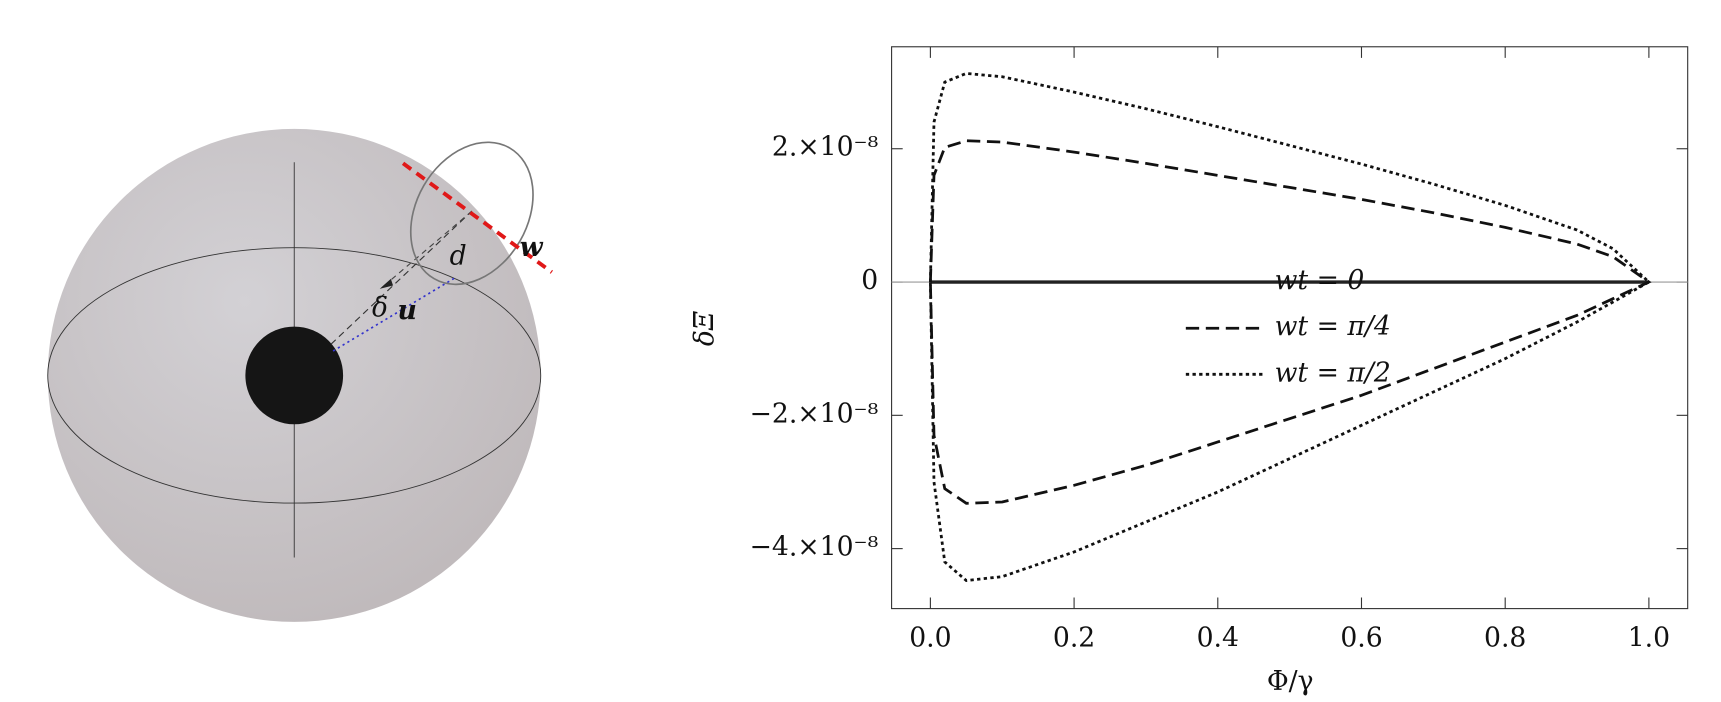  I want to click on legend-label: wt = 0, so click(1320, 280).